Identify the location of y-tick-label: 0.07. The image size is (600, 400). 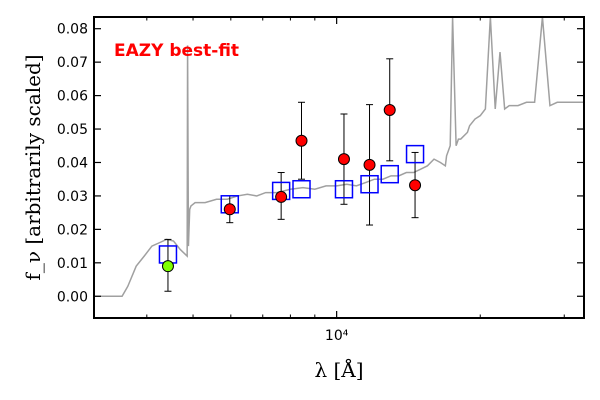
(72, 63).